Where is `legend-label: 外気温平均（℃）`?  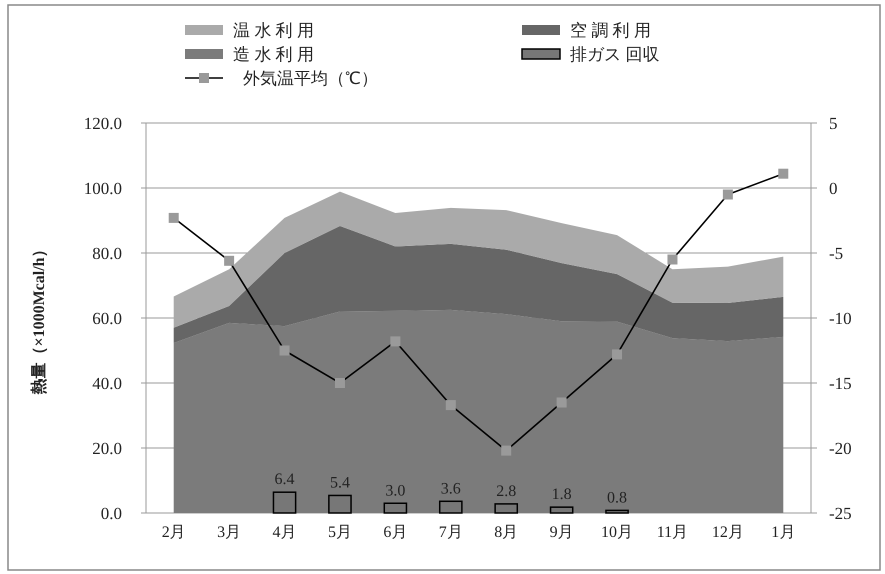
legend-label: 外気温平均（℃） is located at coordinates (310, 78).